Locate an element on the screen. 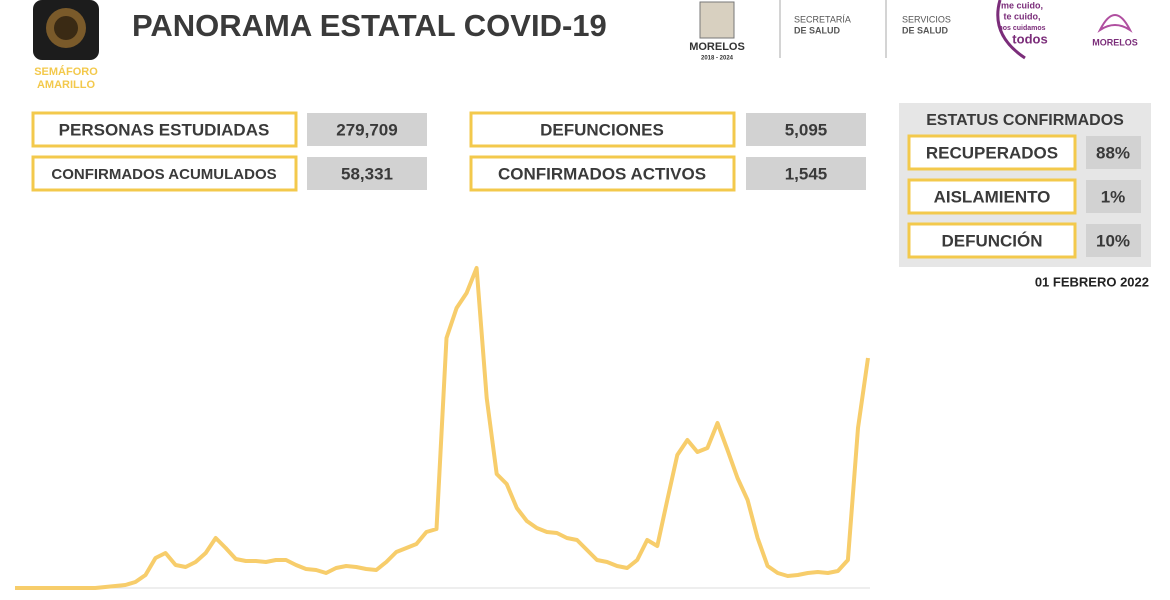 The height and width of the screenshot is (600, 1170). status-value: 1% is located at coordinates (1113, 196).